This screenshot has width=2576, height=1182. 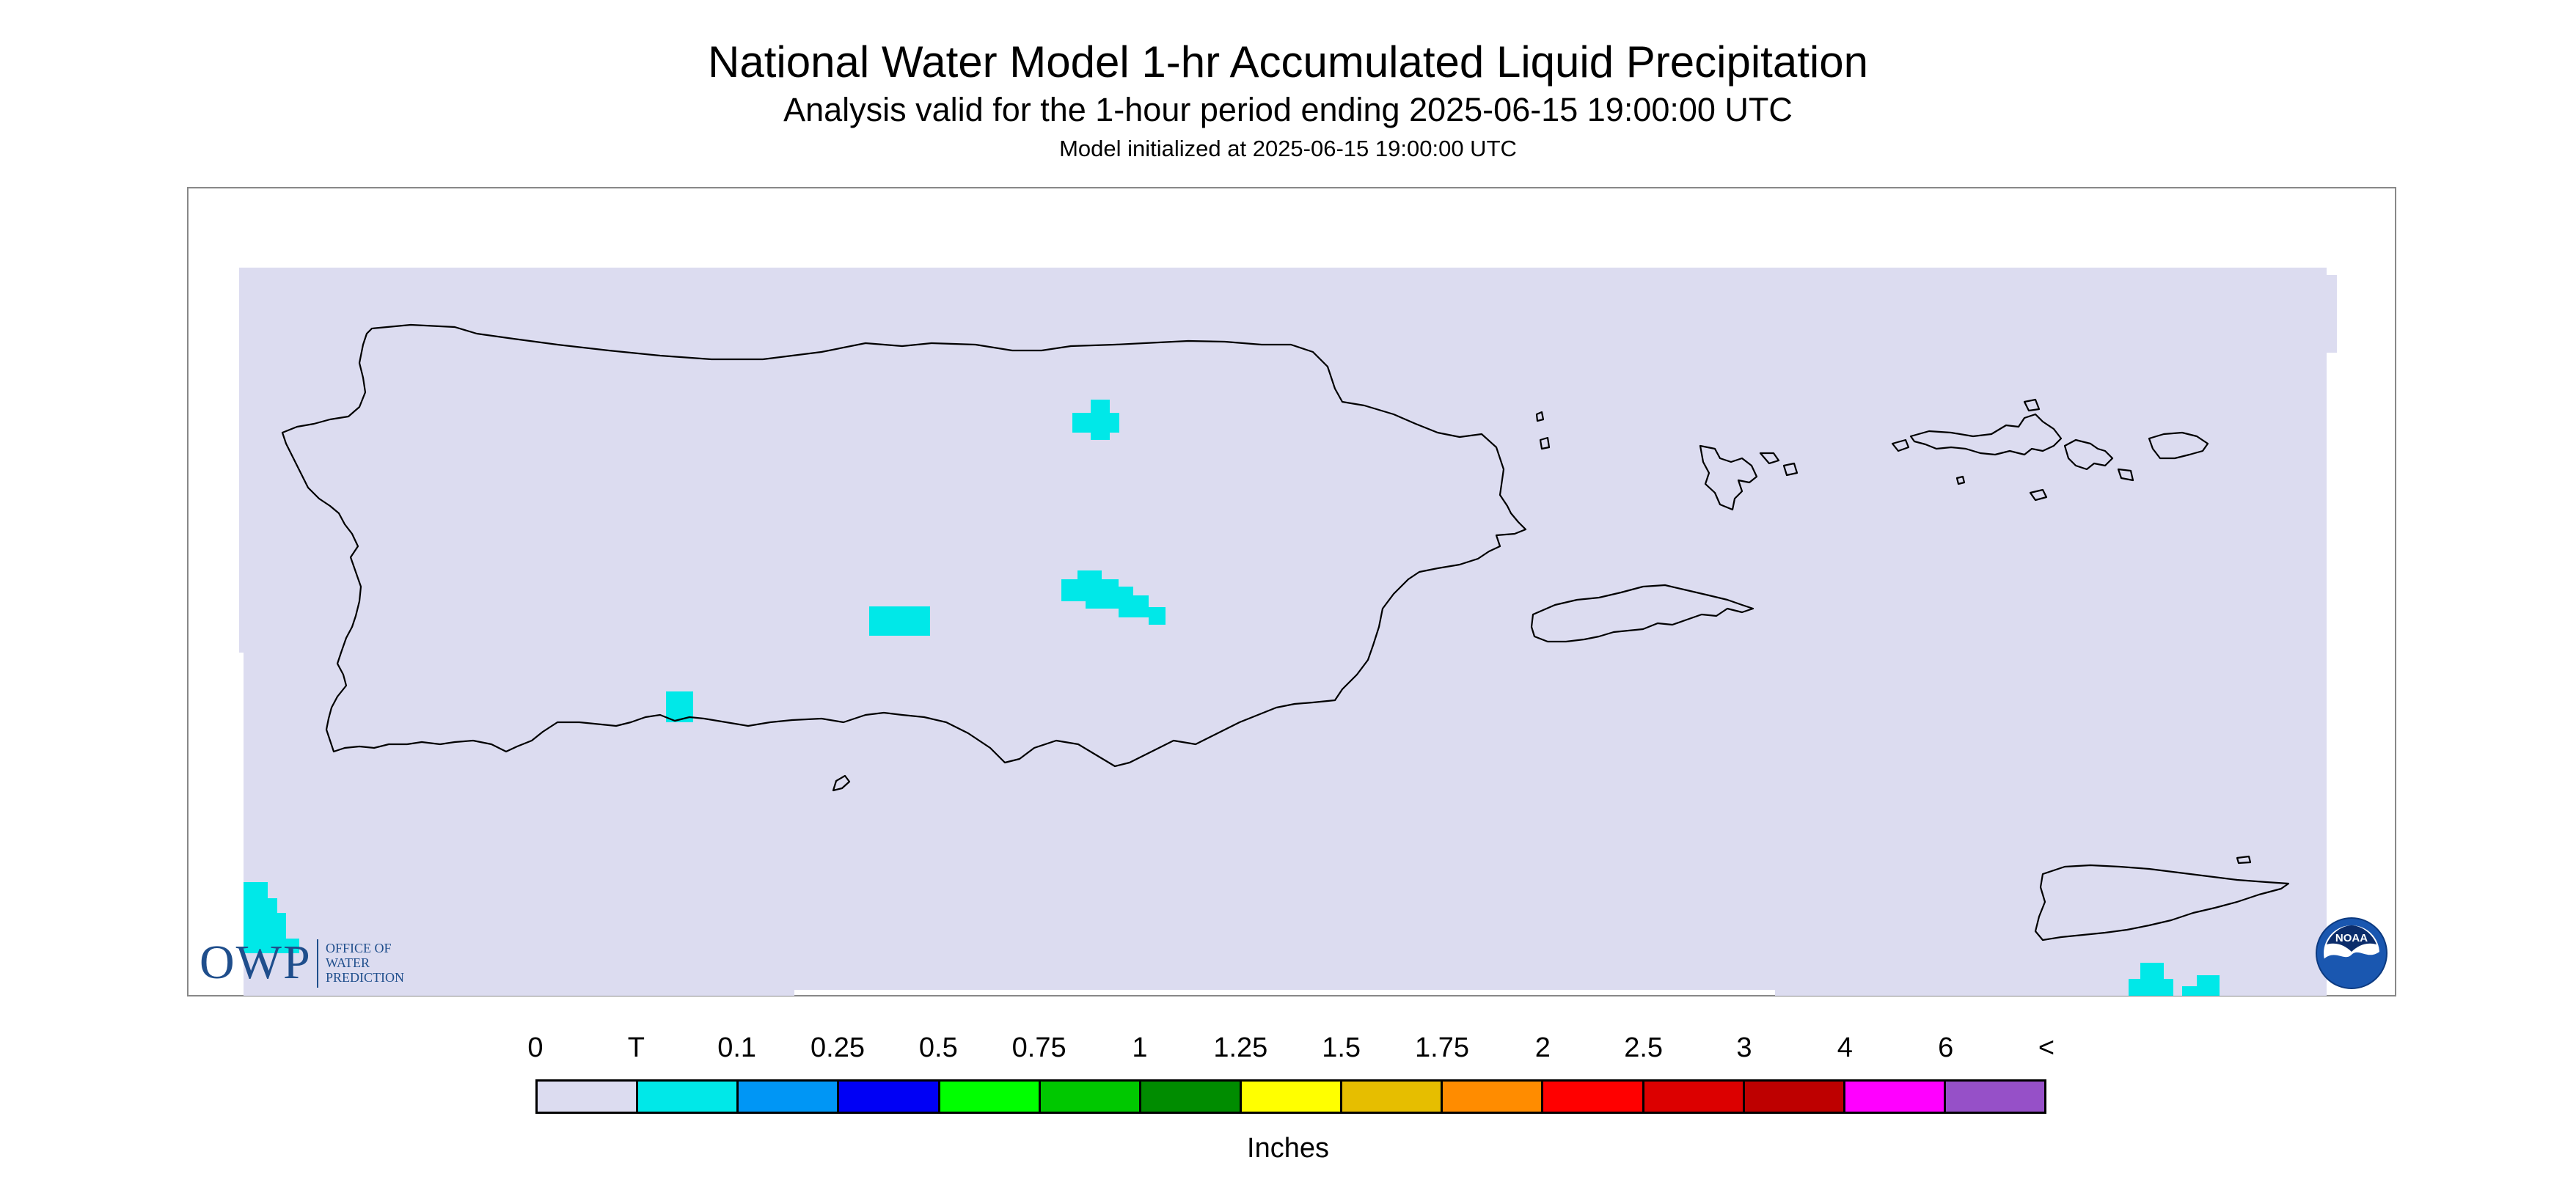 What do you see at coordinates (2351, 938) in the screenshot?
I see `noaa-logo-text: NOAA` at bounding box center [2351, 938].